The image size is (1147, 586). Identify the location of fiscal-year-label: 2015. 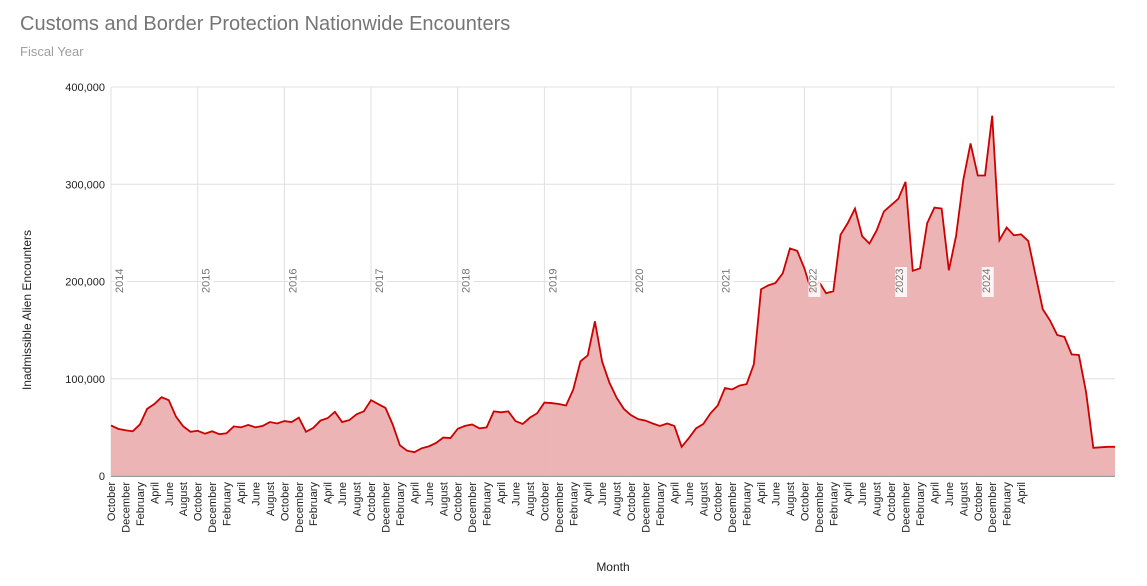
(207, 281).